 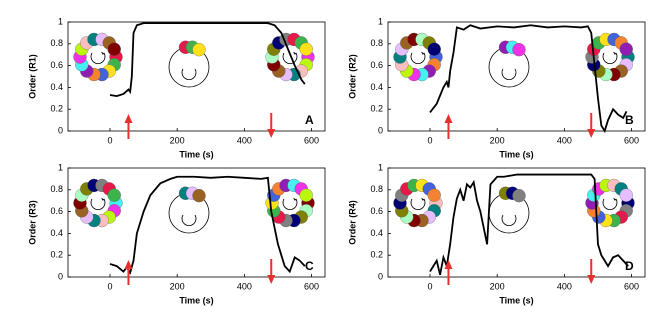 What do you see at coordinates (352, 222) in the screenshot?
I see `y-axis-label: Order (R4)` at bounding box center [352, 222].